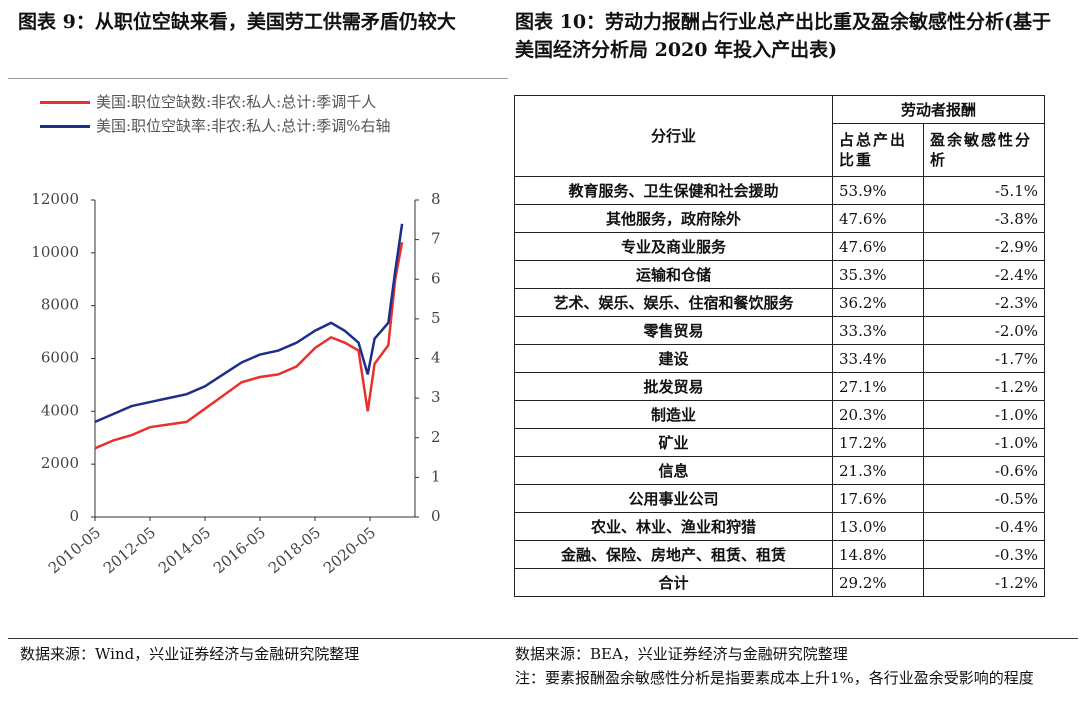 The image size is (1080, 717). I want to click on table-cell: 制造业, so click(673, 414).